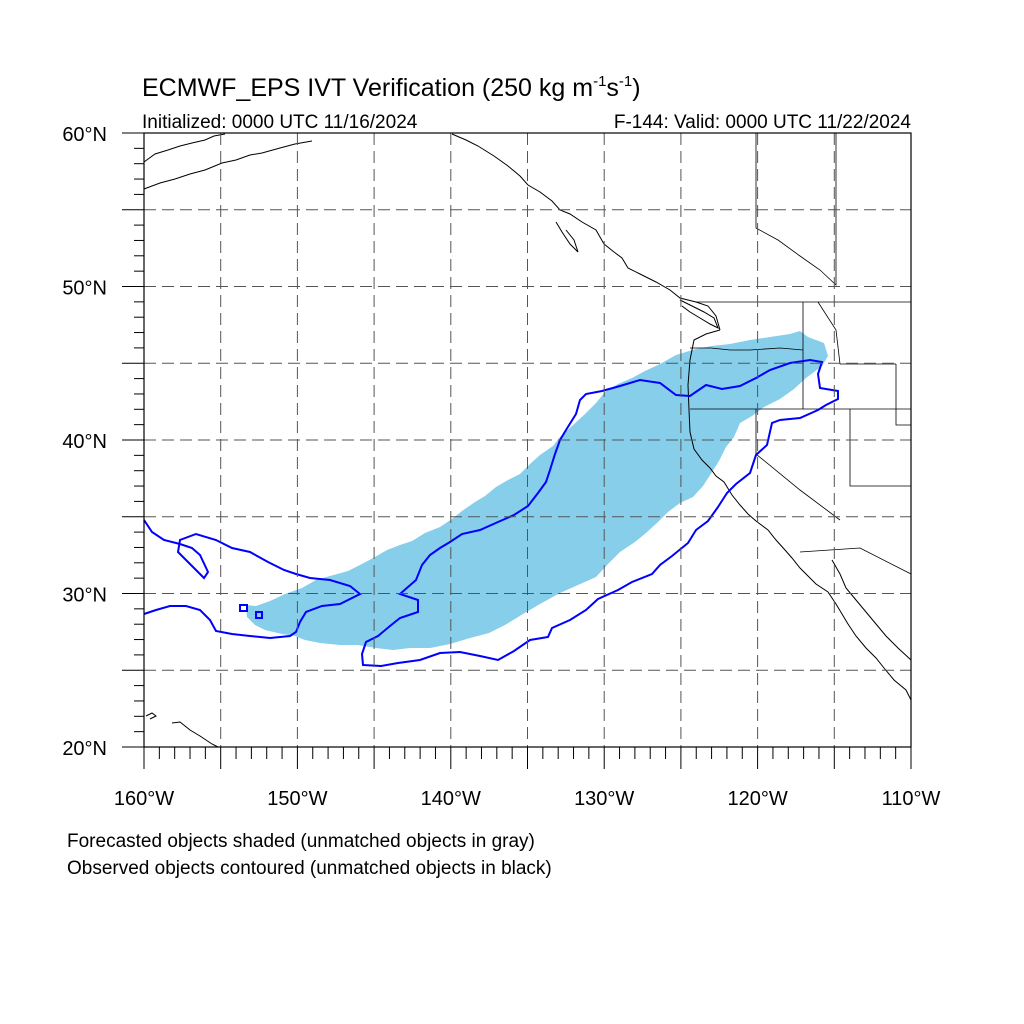  I want to click on lon-tick-label: 140°W, so click(451, 799).